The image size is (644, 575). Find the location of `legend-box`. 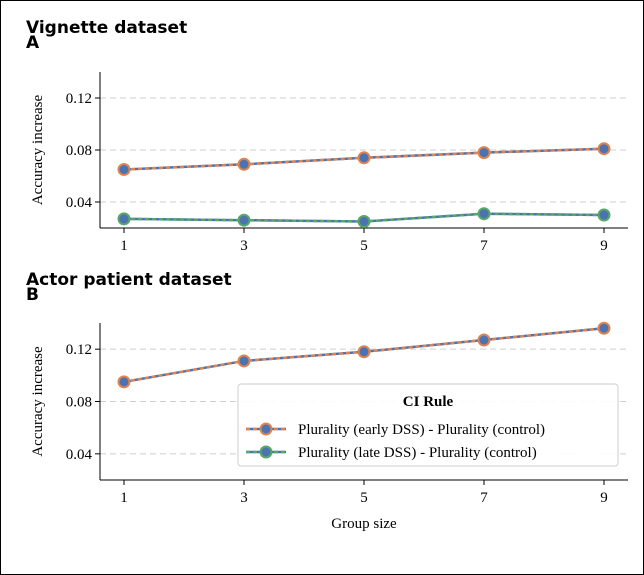

legend-box is located at coordinates (428, 425).